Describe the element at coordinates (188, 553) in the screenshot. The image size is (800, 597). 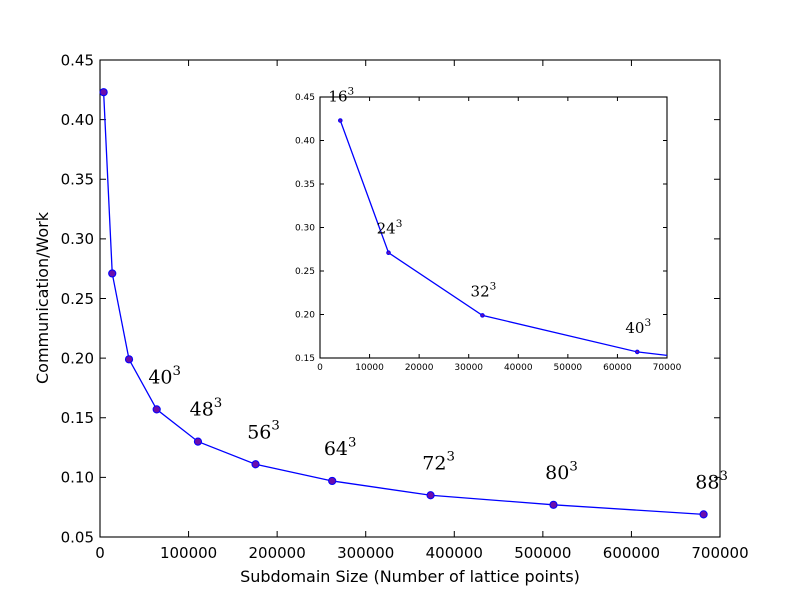
I see `x-tick-label: 100000` at that location.